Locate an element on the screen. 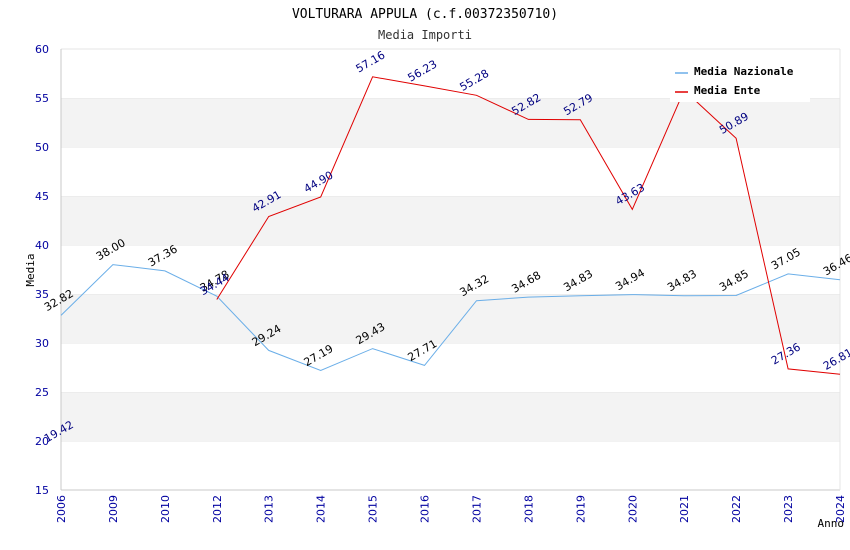 The width and height of the screenshot is (850, 550). x-tick-label: 2015 is located at coordinates (373, 509).